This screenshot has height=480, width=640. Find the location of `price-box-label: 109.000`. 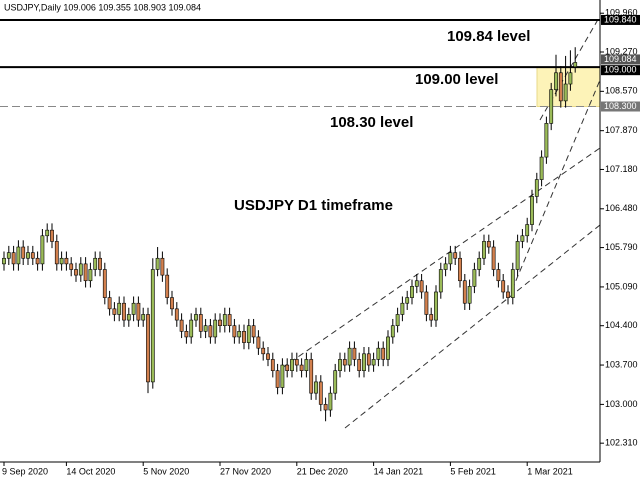

price-box-label: 109.000 is located at coordinates (620, 70).